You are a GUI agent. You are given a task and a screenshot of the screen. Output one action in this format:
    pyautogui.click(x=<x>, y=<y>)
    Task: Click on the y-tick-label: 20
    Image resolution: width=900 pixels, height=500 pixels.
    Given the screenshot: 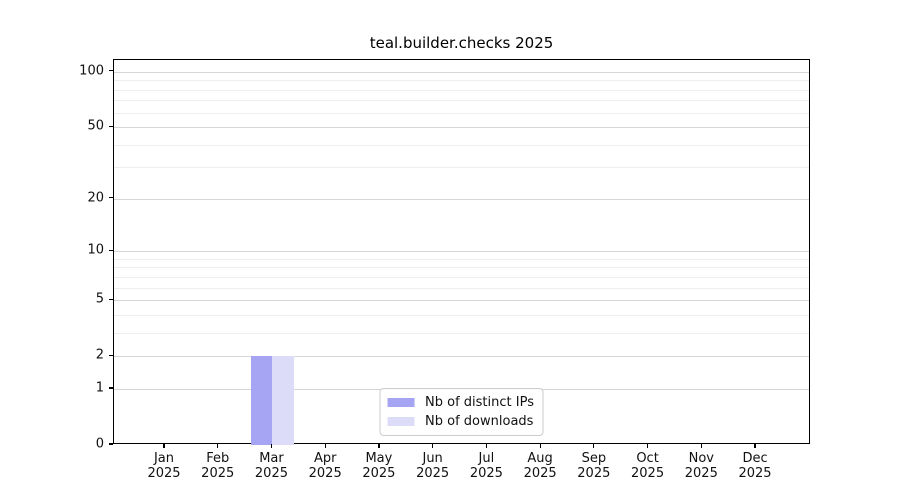 What is the action you would take?
    pyautogui.click(x=95, y=198)
    